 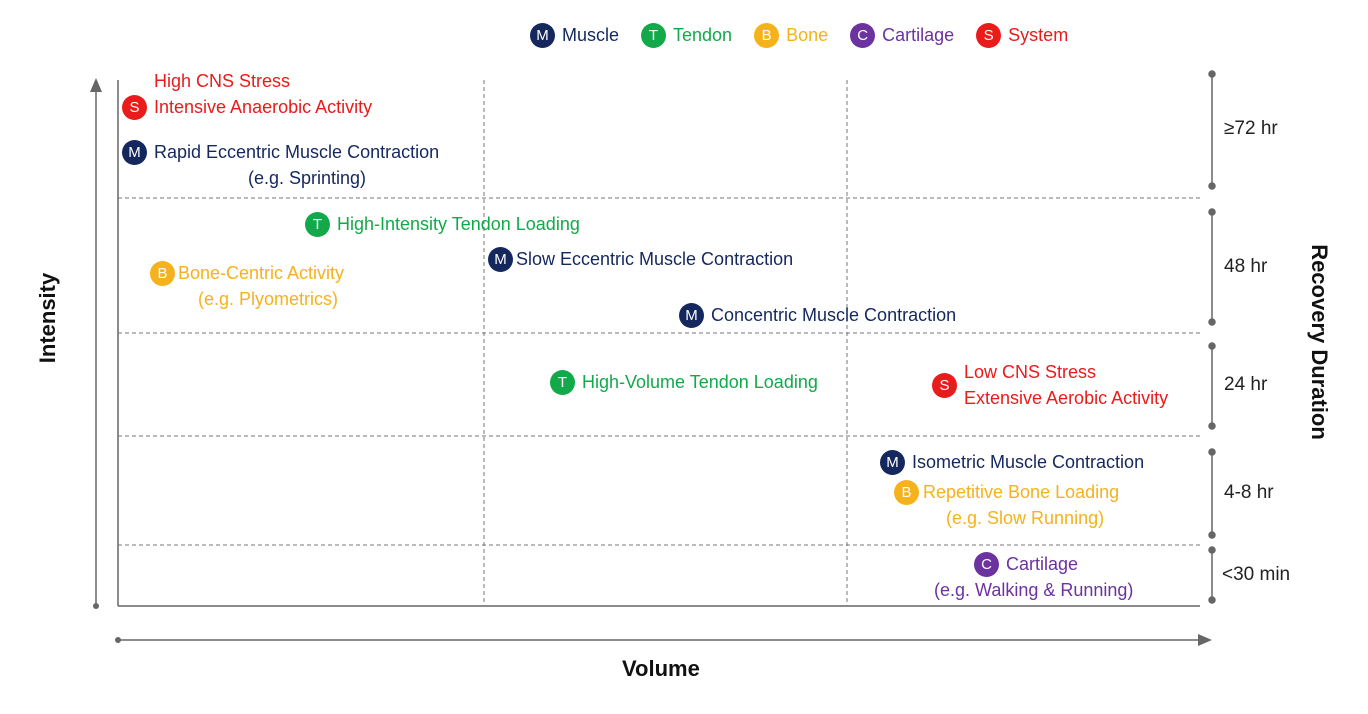 What do you see at coordinates (96, 343) in the screenshot?
I see `intensity-axis-arrow` at bounding box center [96, 343].